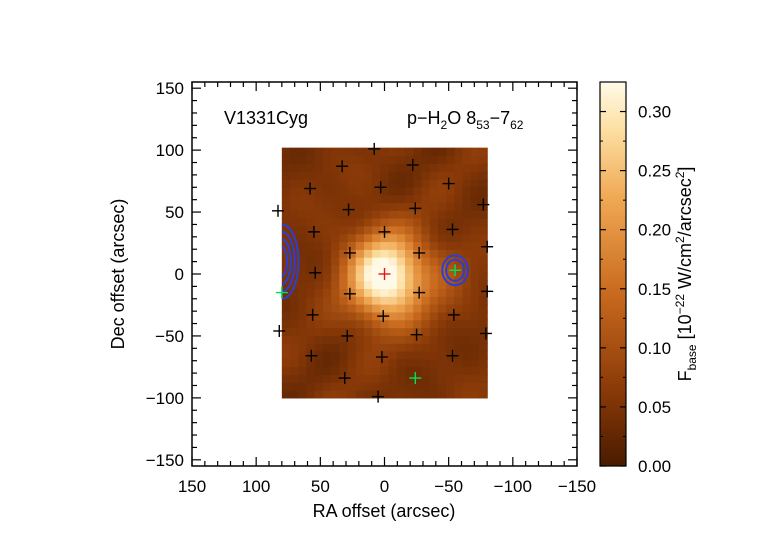 Image resolution: width=770 pixels, height=550 pixels. What do you see at coordinates (448, 486) in the screenshot?
I see `x-tick-label: −50` at bounding box center [448, 486].